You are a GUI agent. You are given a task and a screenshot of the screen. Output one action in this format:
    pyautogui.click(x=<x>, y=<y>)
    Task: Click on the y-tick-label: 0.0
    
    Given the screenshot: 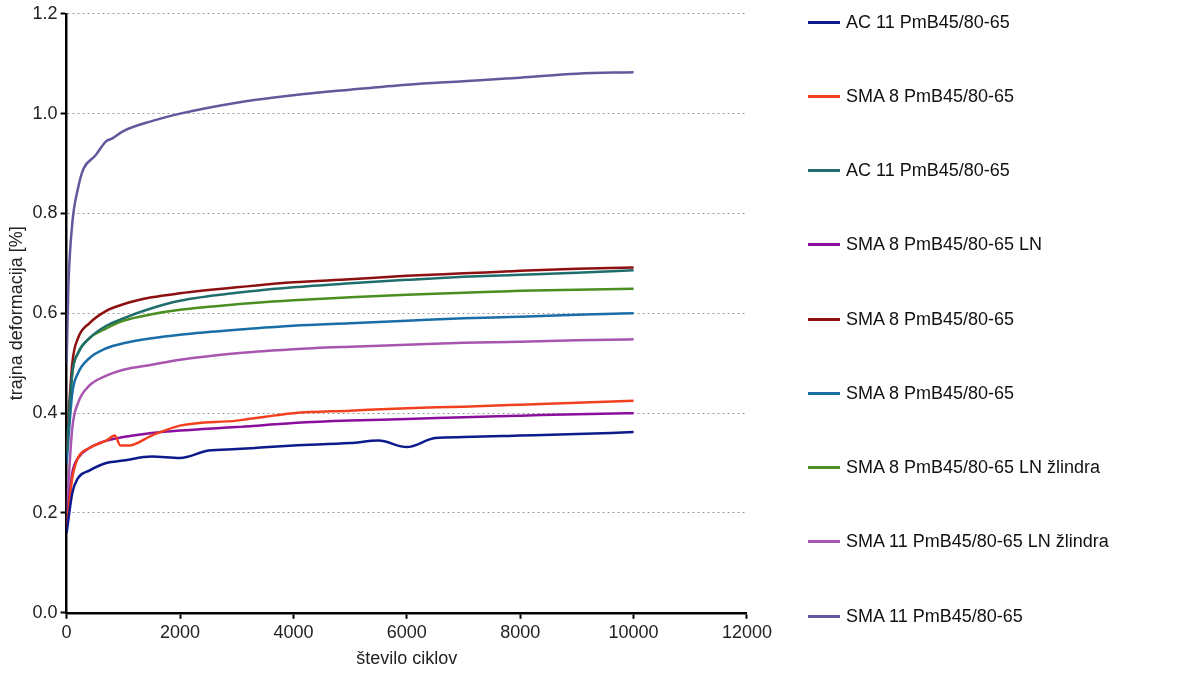 What is the action you would take?
    pyautogui.click(x=45, y=611)
    